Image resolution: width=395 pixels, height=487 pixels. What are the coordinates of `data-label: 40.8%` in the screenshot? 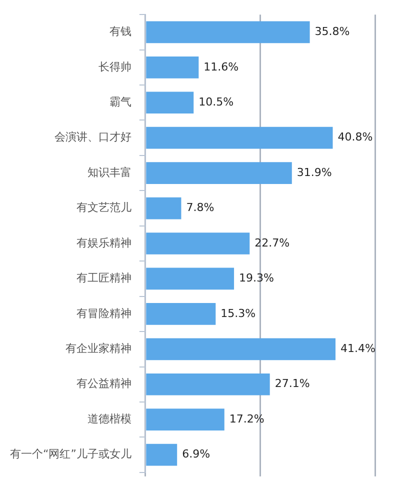 It's located at (355, 137).